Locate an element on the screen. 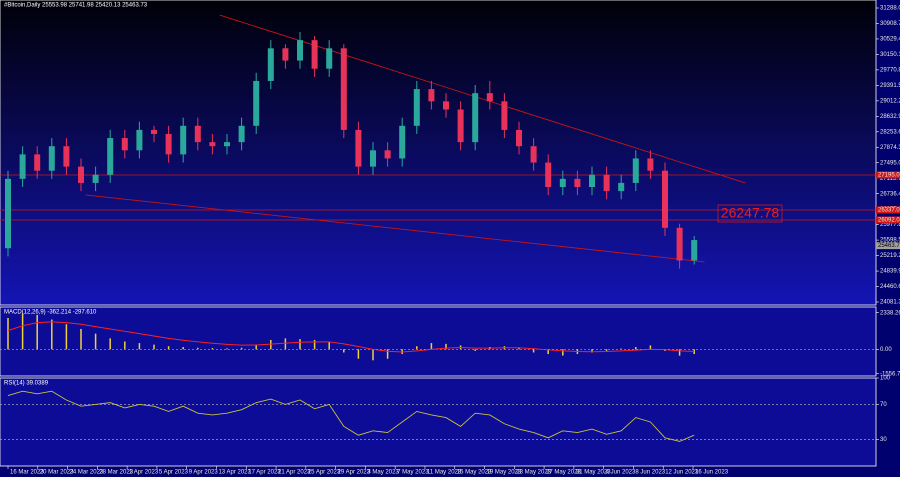 Image resolution: width=900 pixels, height=477 pixels. price-tag-label: 25463.73 is located at coordinates (889, 246).